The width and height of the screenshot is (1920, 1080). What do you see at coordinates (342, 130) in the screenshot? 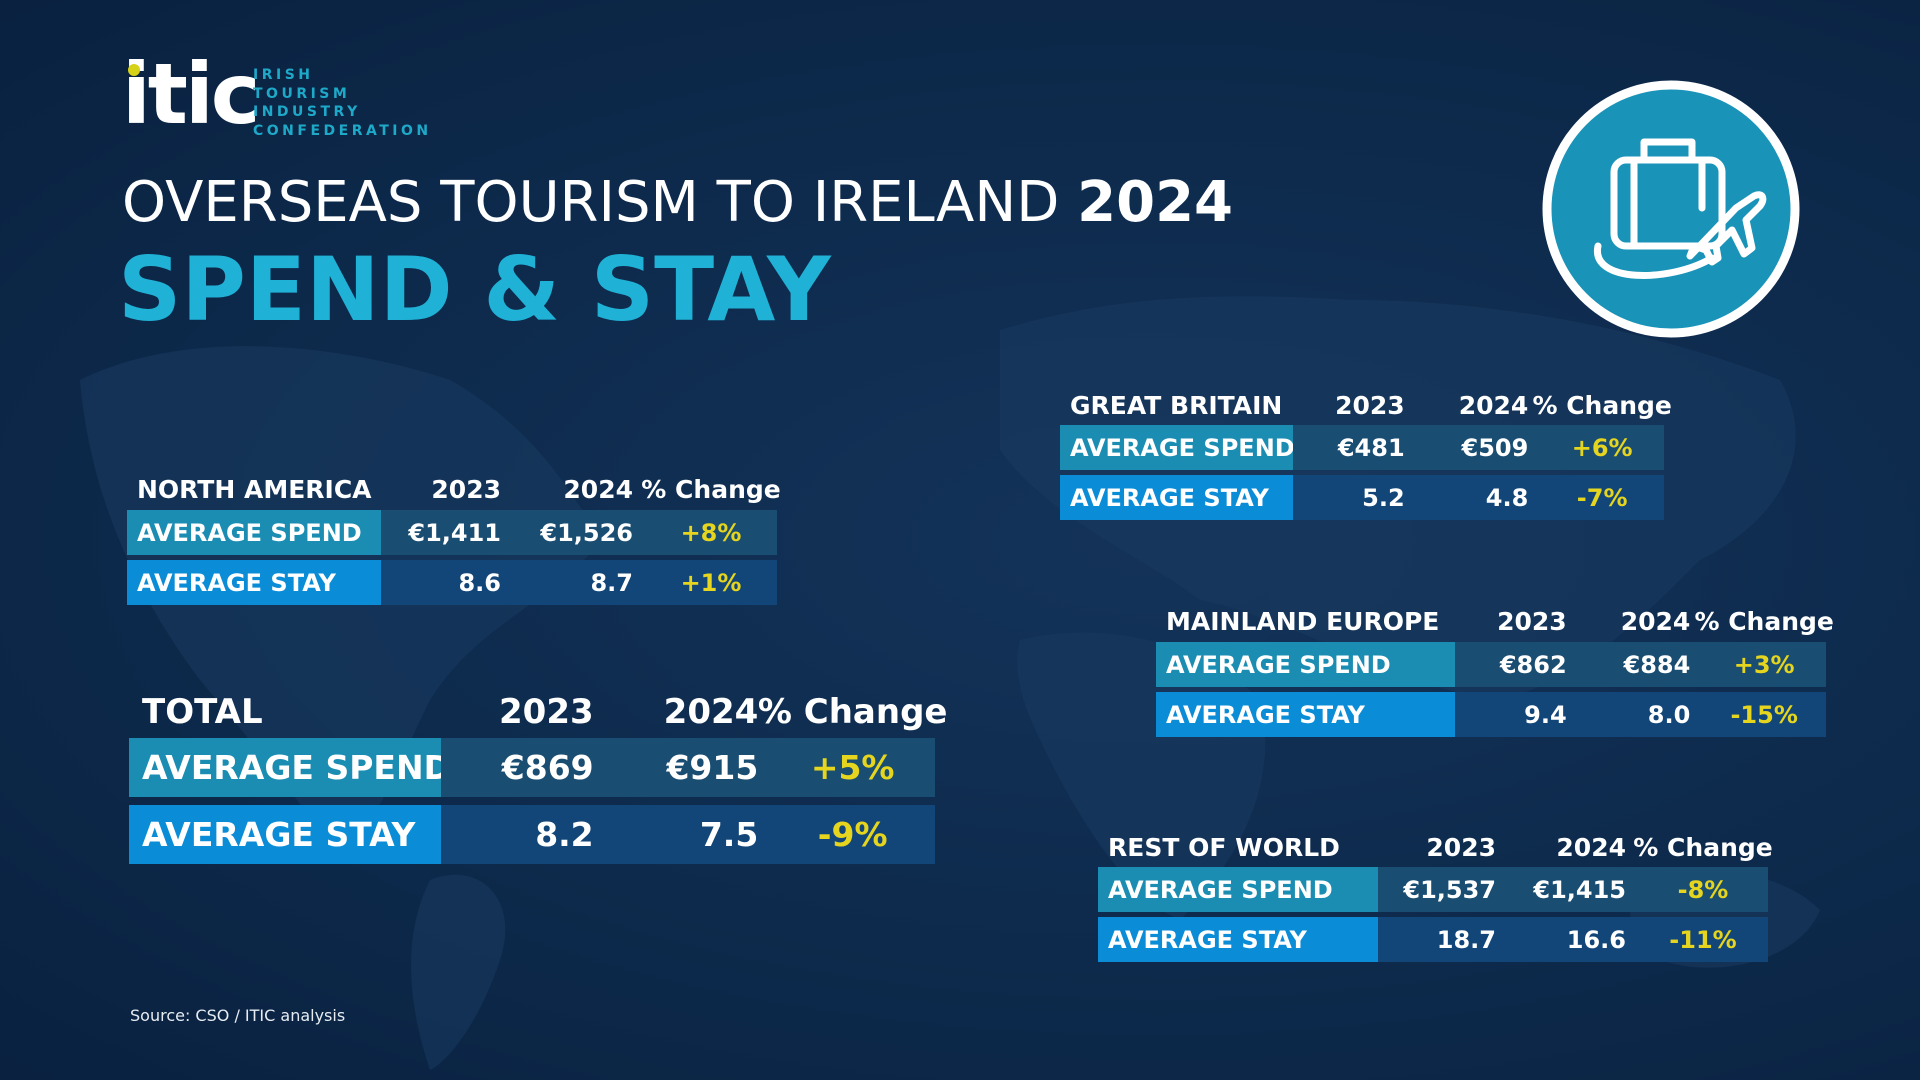
I see `org-line: CONFEDERATION` at bounding box center [342, 130].